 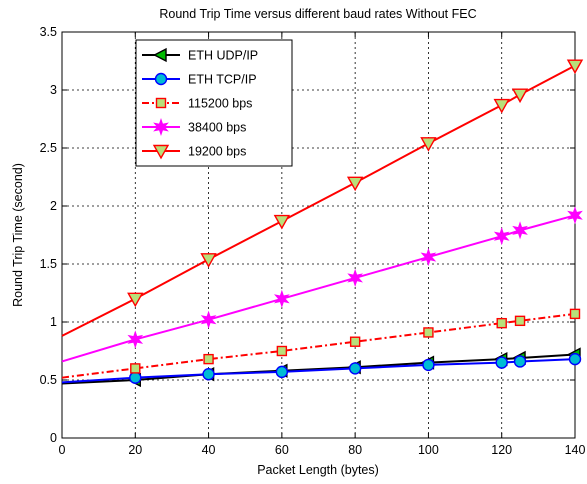 What do you see at coordinates (62, 450) in the screenshot?
I see `x-tick-label: 0` at bounding box center [62, 450].